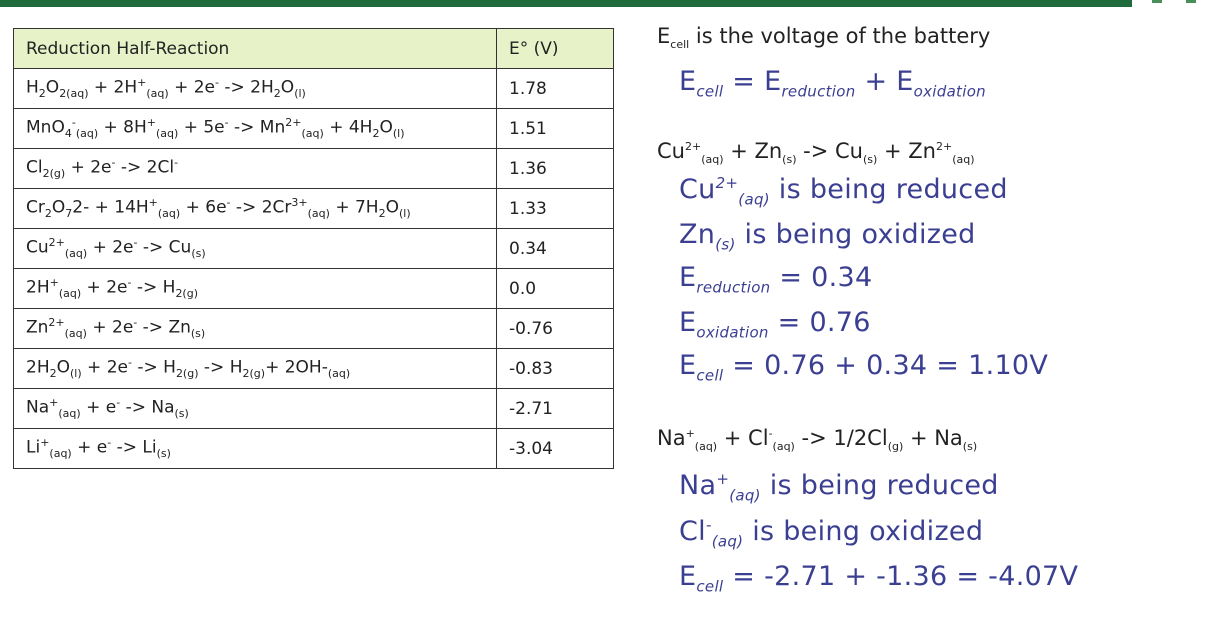 This screenshot has height=620, width=1214. I want to click on text-run: -> Zn, so click(164, 328).